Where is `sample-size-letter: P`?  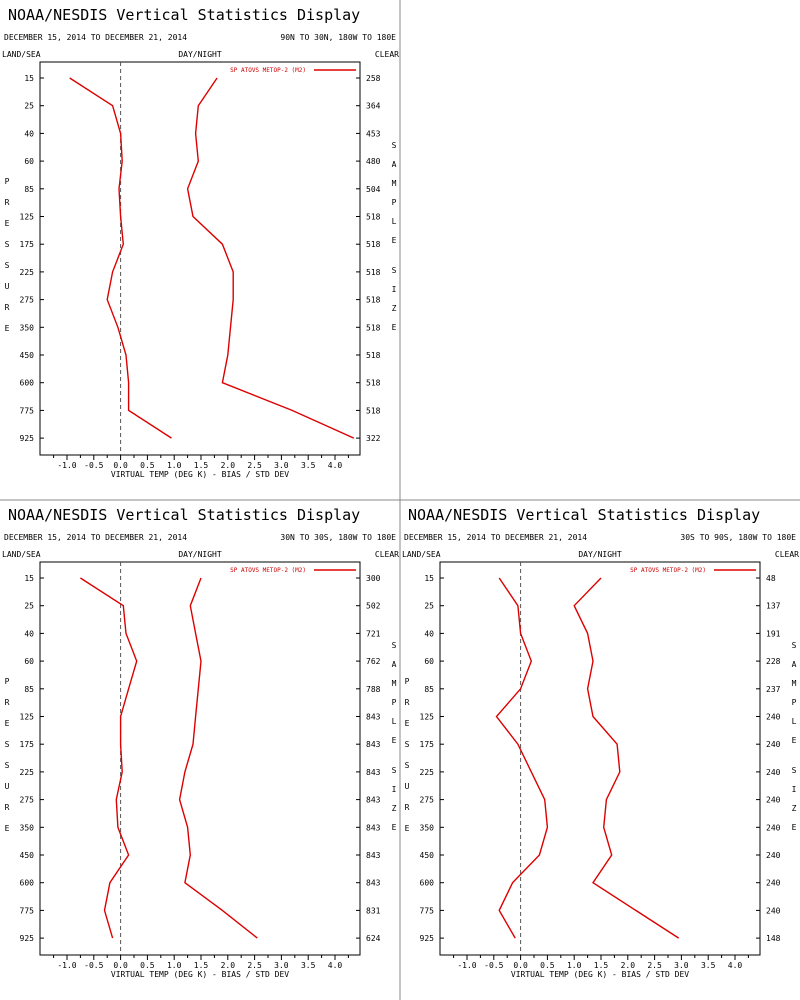
sample-size-letter: P is located at coordinates (794, 702).